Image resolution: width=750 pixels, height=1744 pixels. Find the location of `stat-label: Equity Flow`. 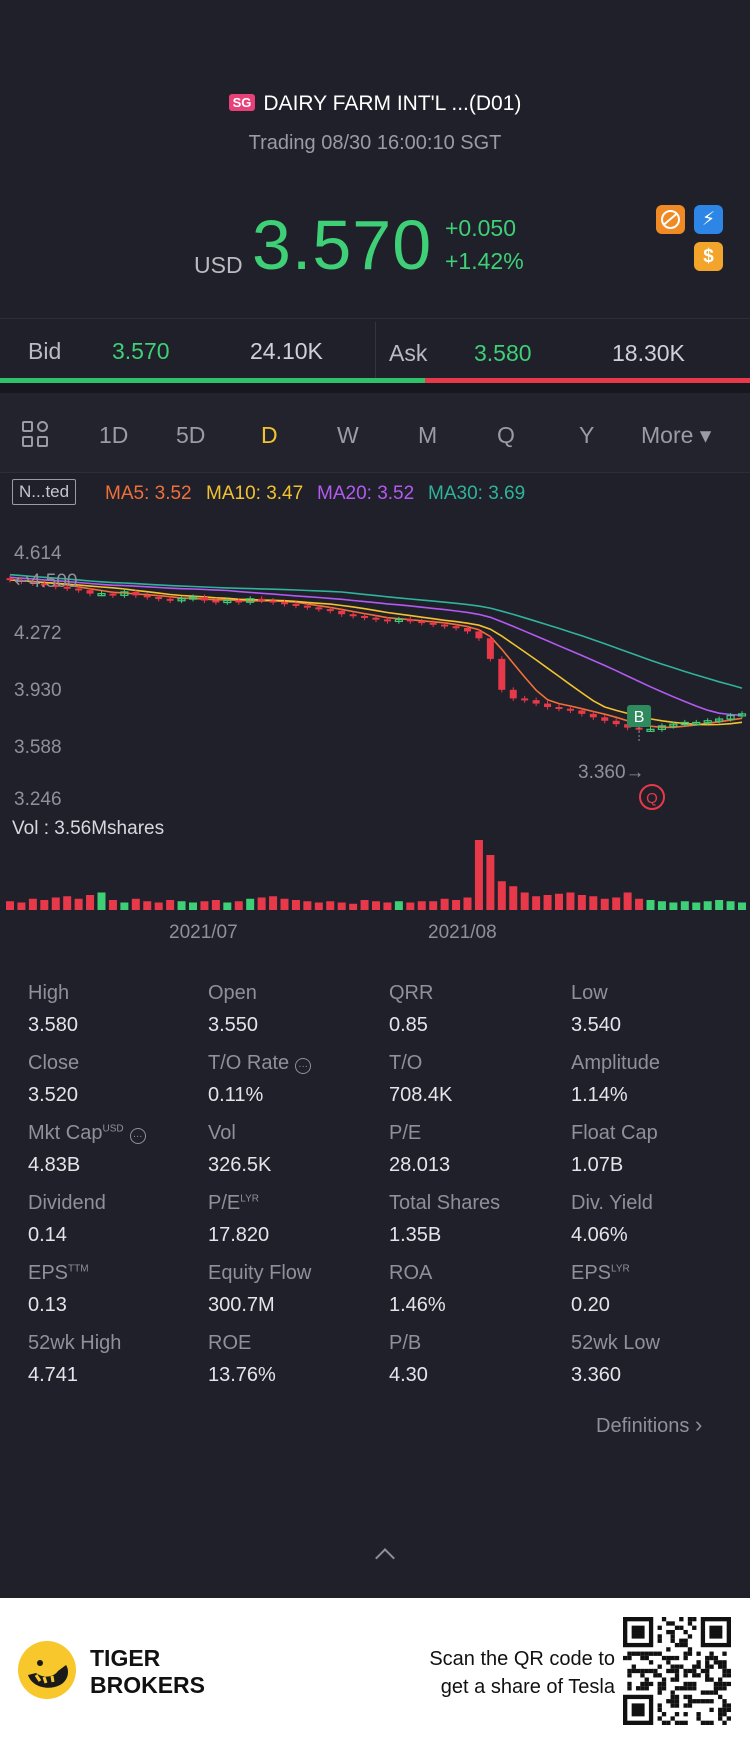

stat-label: Equity Flow is located at coordinates (260, 1273).